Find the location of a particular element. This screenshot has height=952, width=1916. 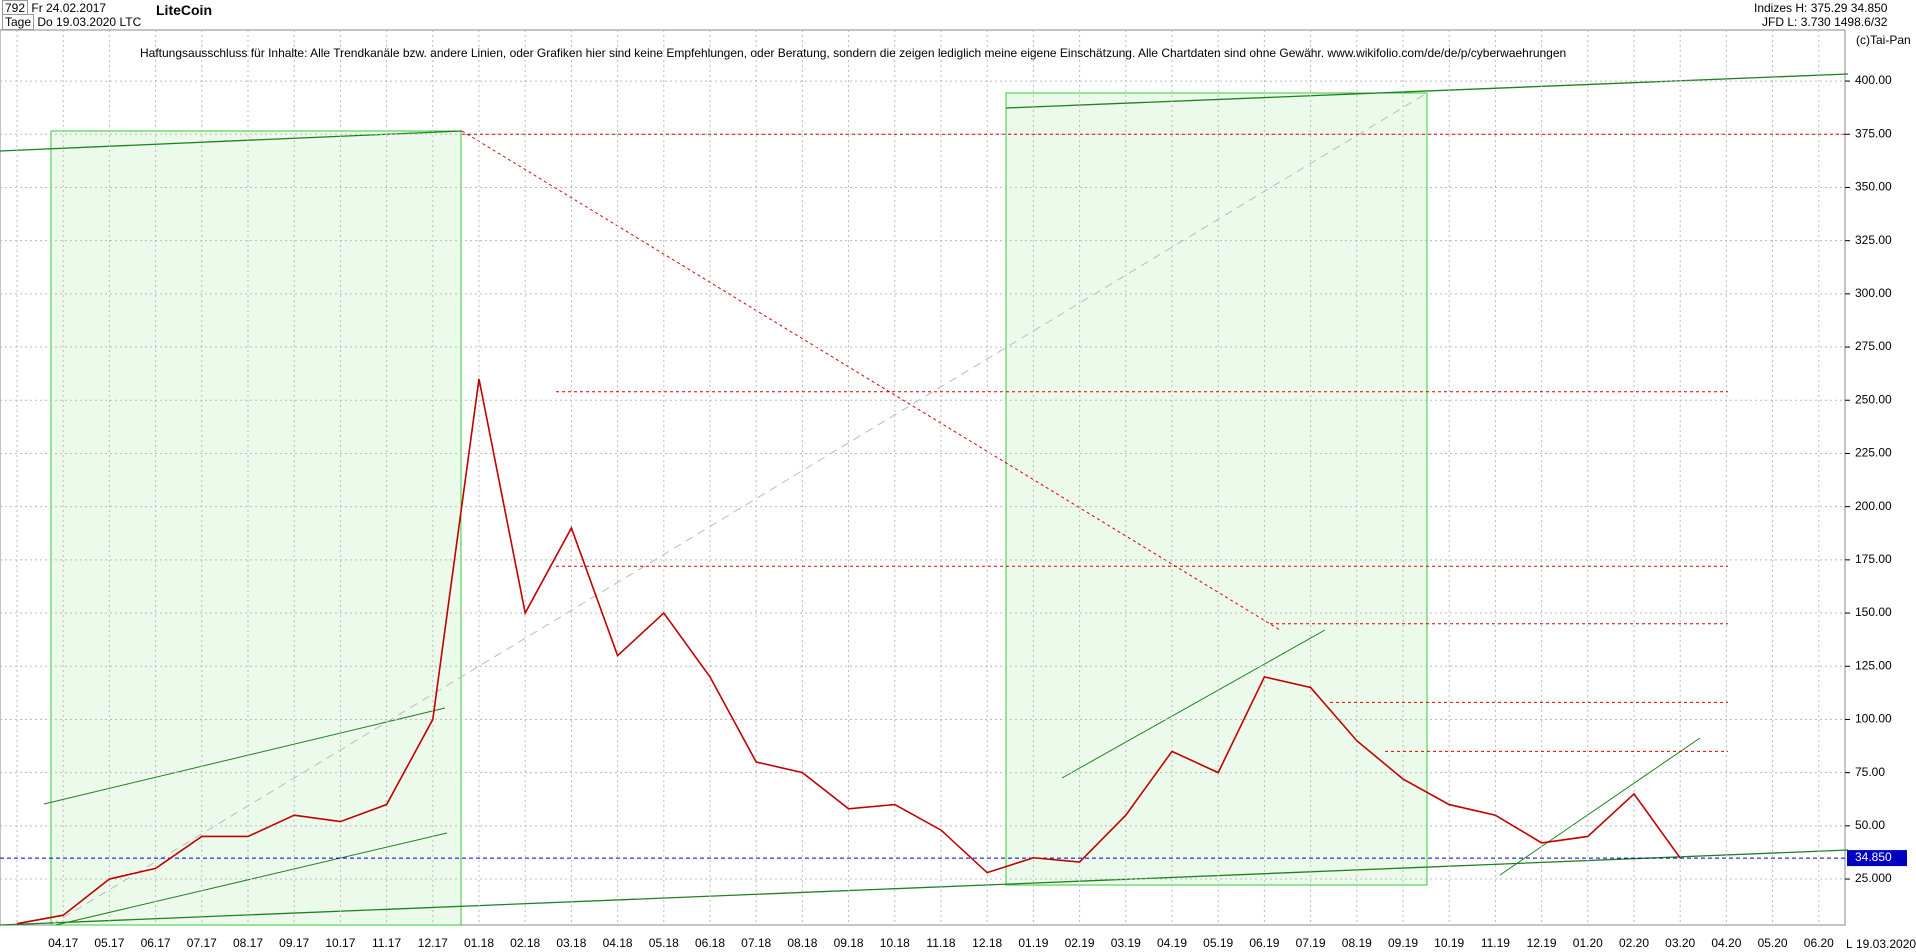

x-tick-label: 04.20 is located at coordinates (1726, 943).